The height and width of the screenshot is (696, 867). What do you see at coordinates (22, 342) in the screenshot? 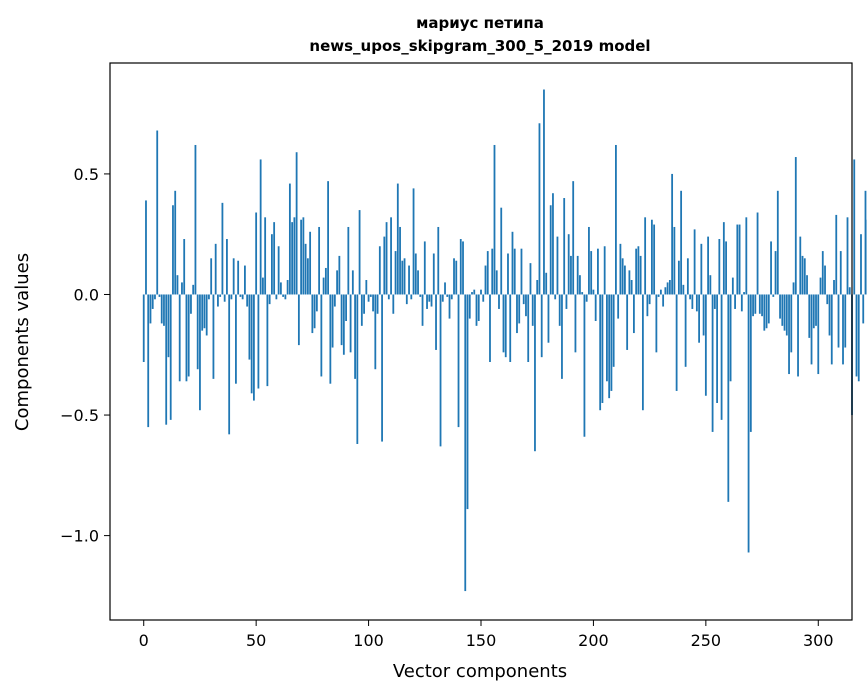
I see `y-axis-label: Components values` at bounding box center [22, 342].